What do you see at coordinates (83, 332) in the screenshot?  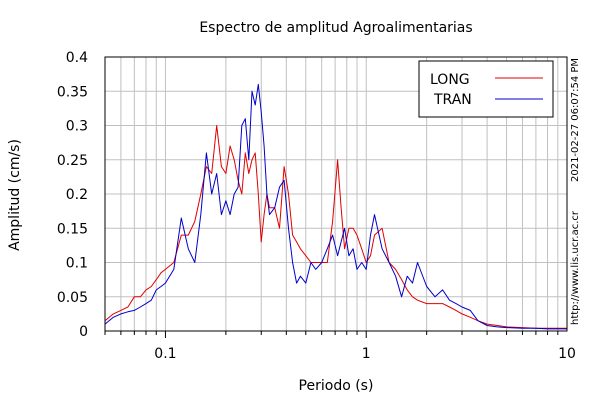 I see `y-tick-label: 0` at bounding box center [83, 332].